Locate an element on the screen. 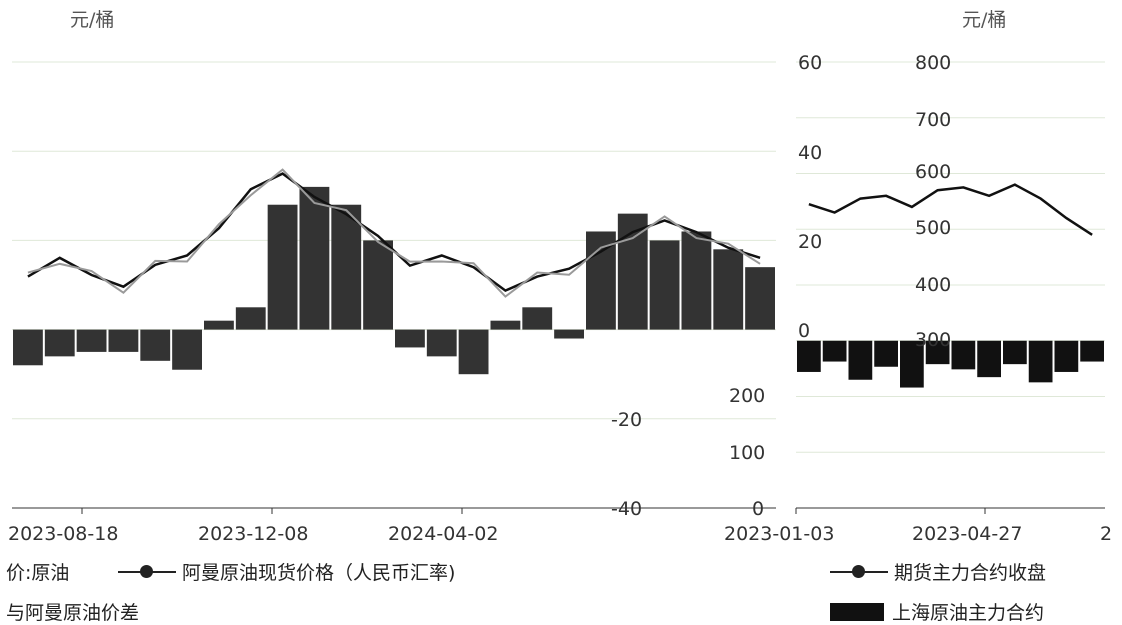 The height and width of the screenshot is (625, 1122). left-unit-label: 元/桶 is located at coordinates (92, 20).